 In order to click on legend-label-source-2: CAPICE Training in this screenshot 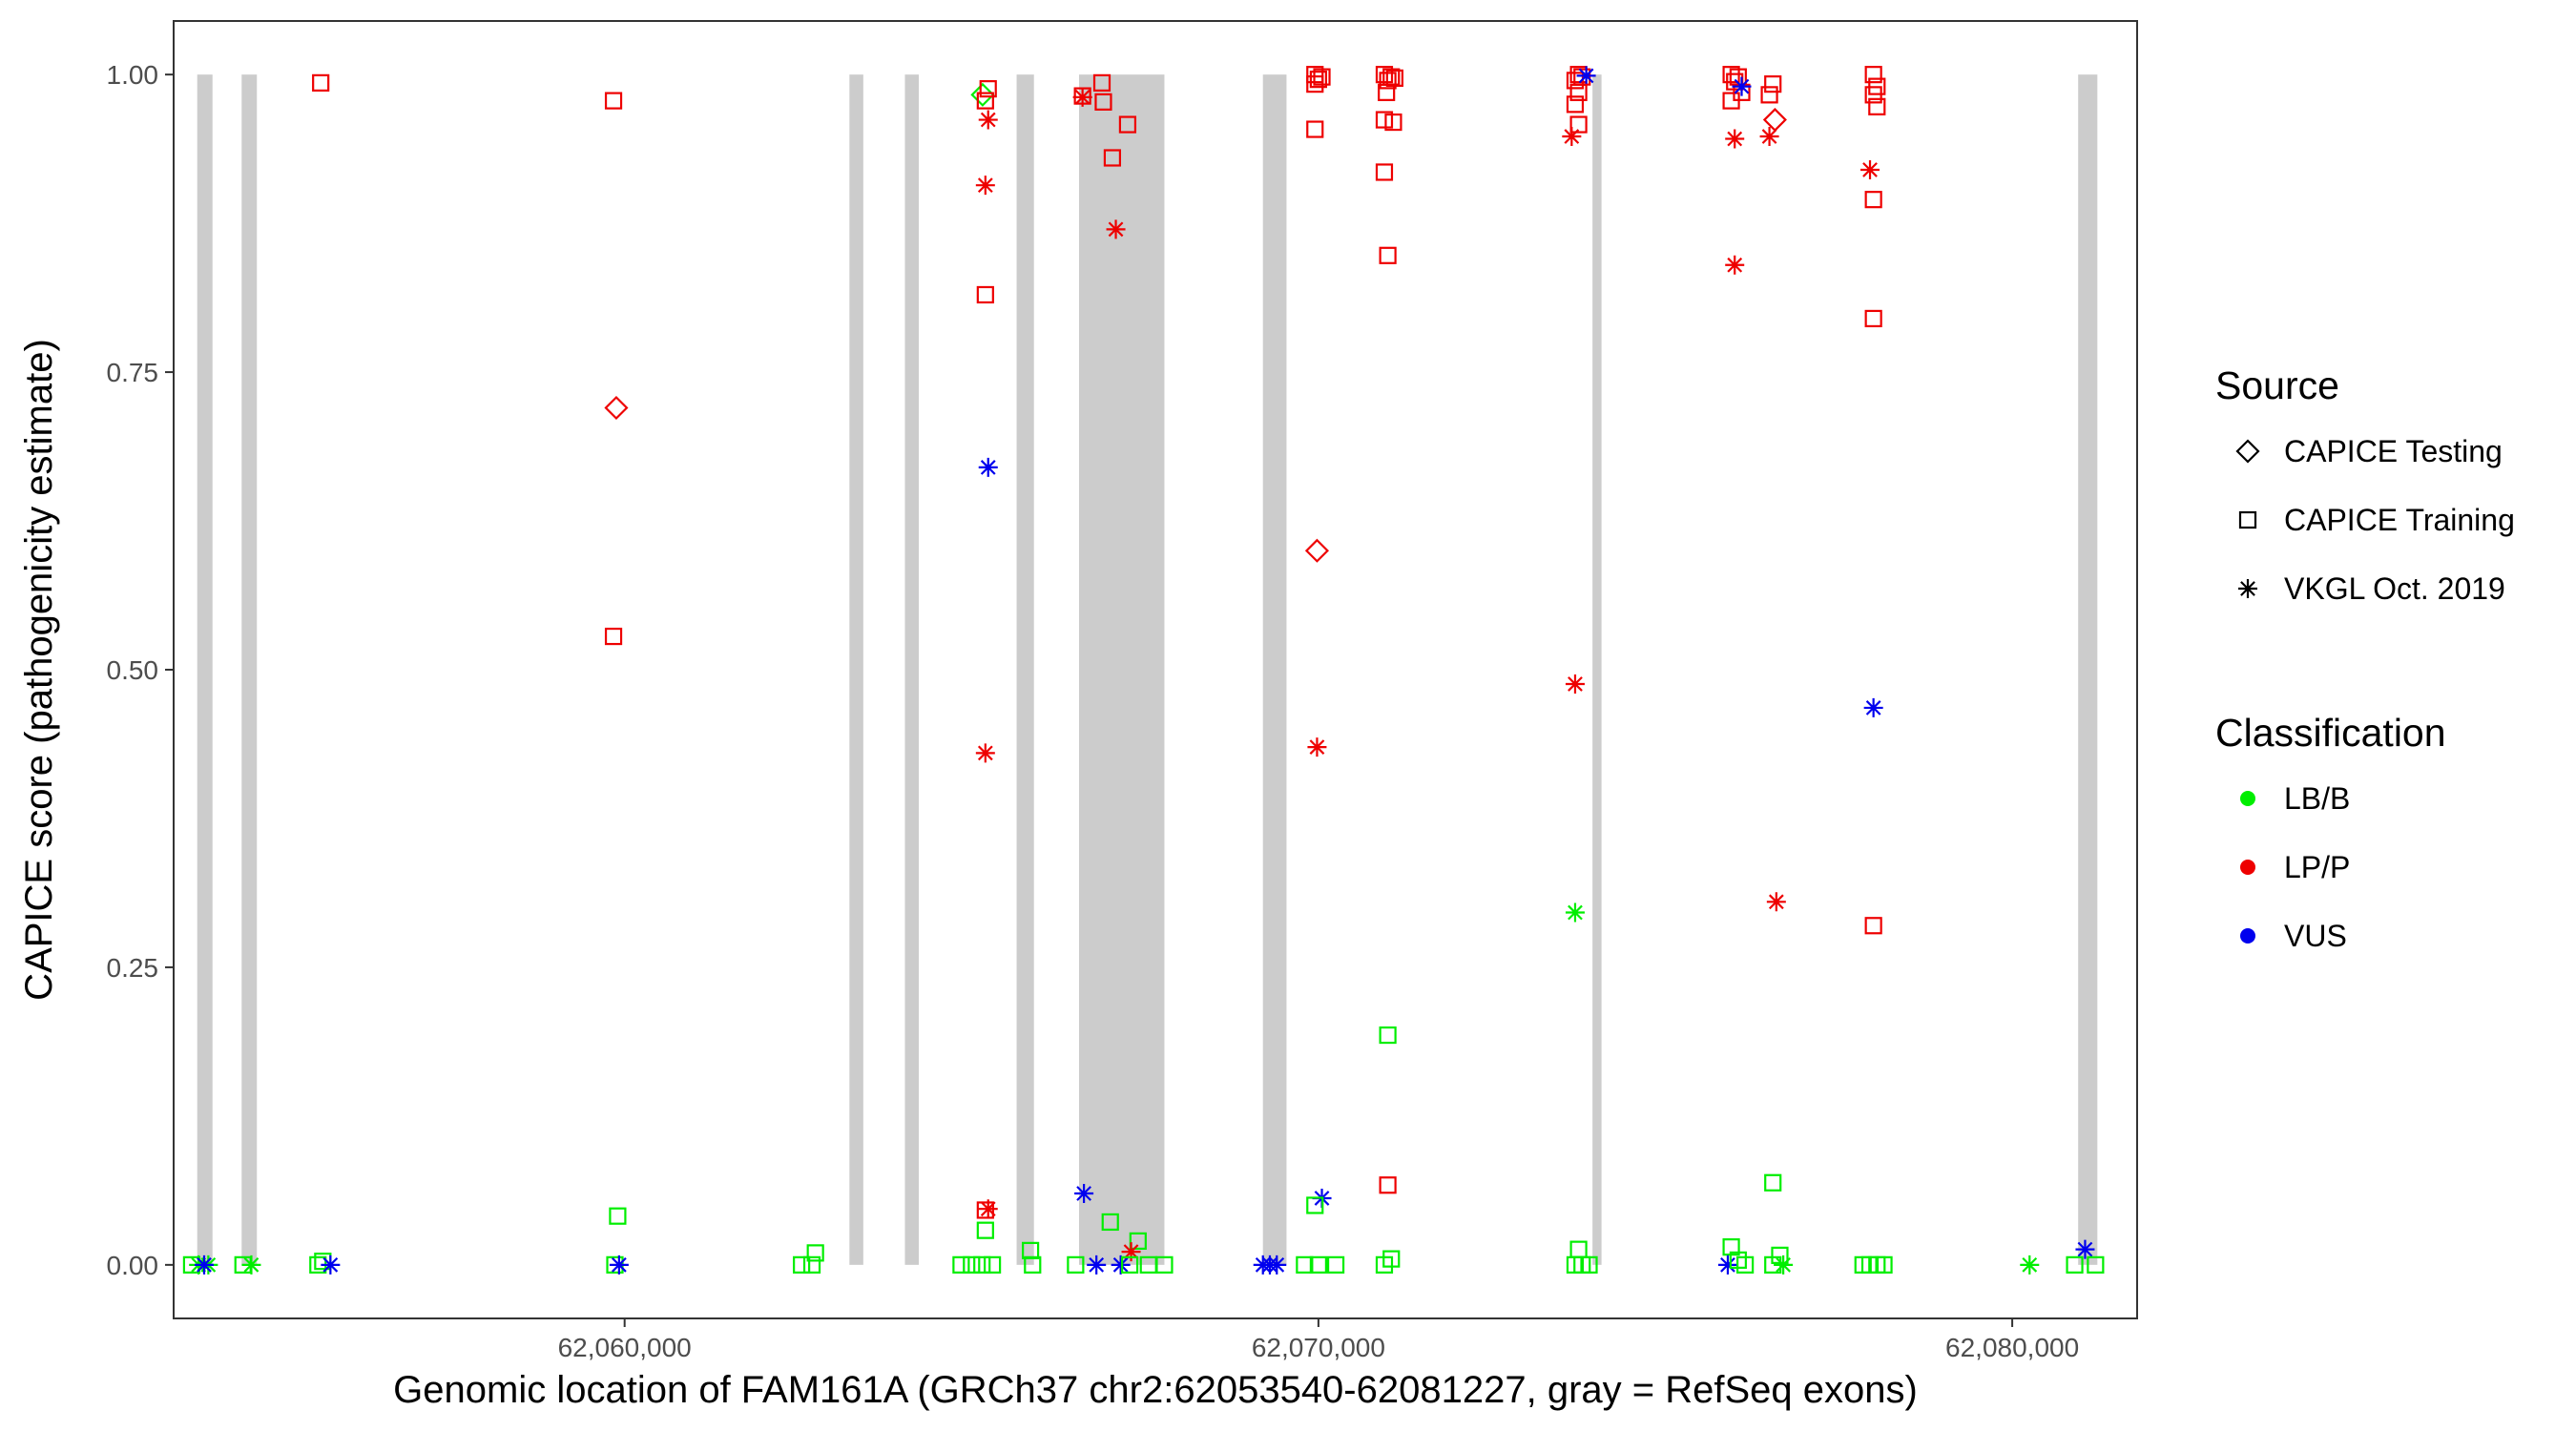, I will do `click(2399, 520)`.